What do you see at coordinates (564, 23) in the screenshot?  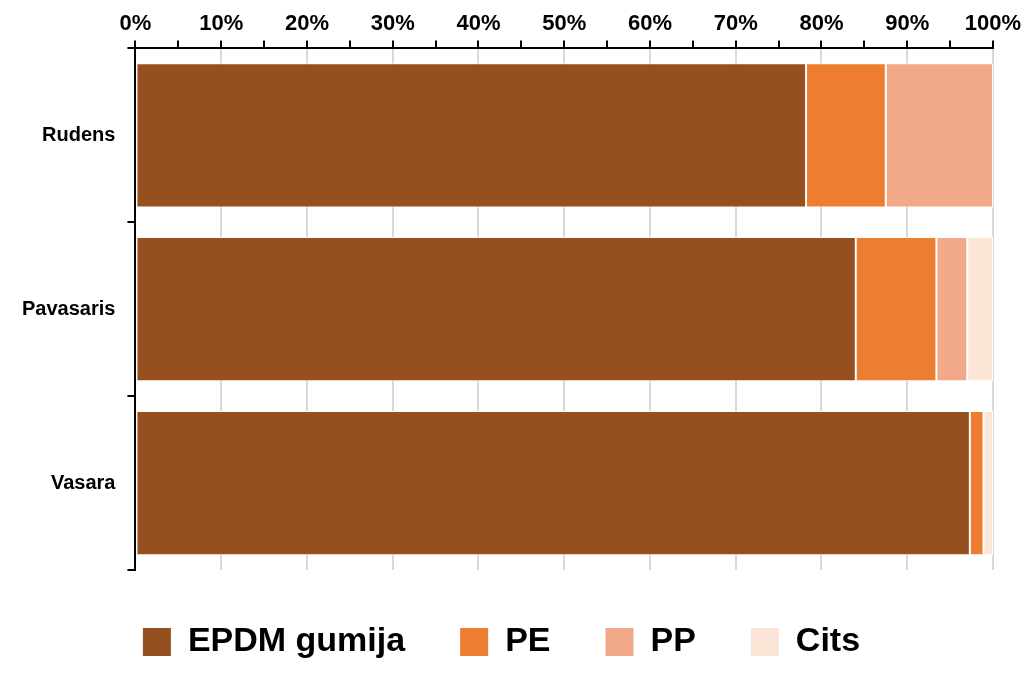 I see `x-tick-label: 50%` at bounding box center [564, 23].